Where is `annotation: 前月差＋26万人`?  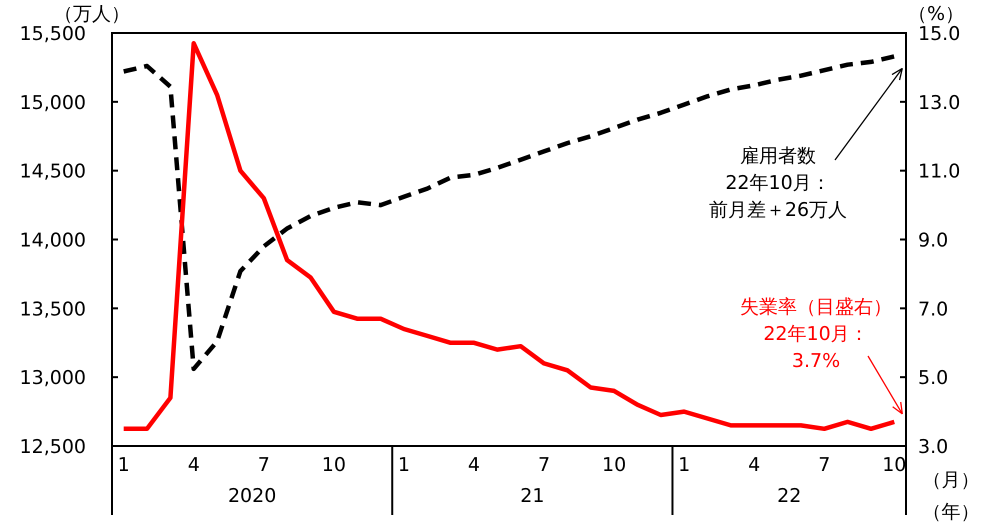 annotation: 前月差＋26万人 is located at coordinates (778, 210).